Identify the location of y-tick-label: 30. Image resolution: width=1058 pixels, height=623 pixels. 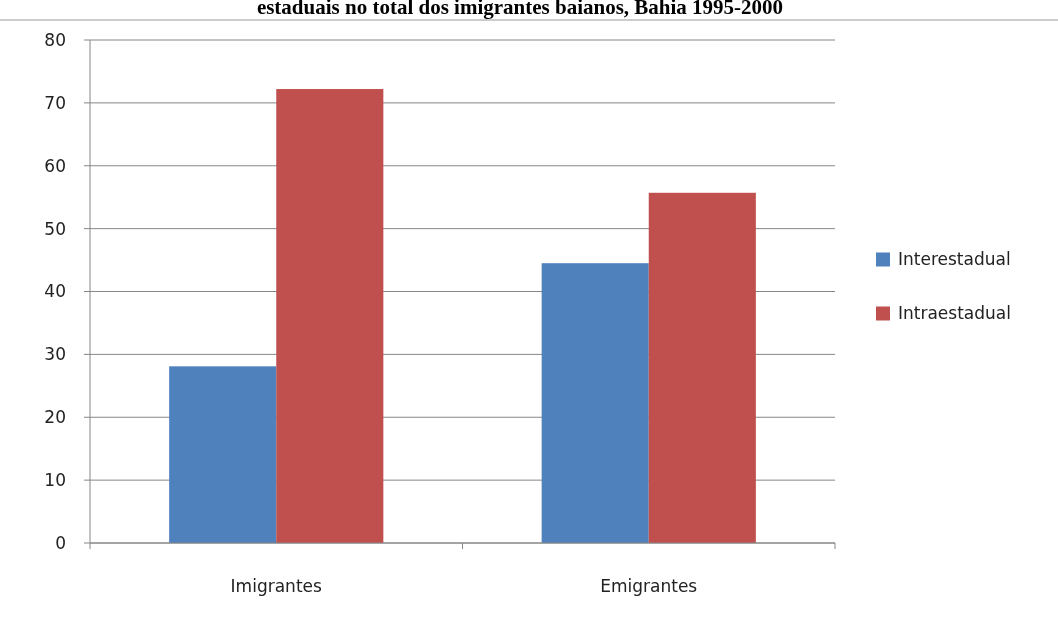
(55, 354).